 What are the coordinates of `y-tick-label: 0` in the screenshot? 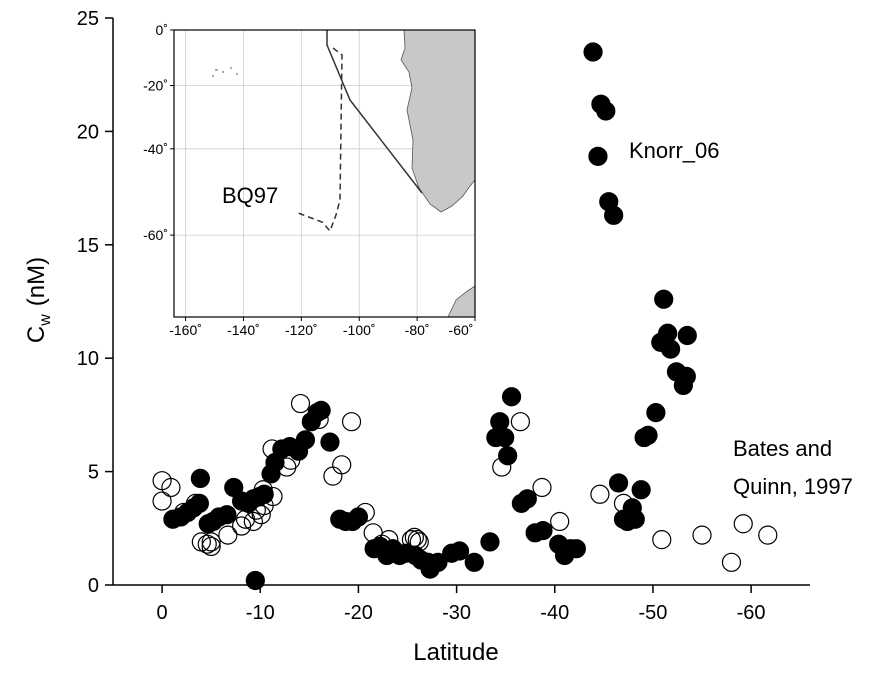 It's located at (93, 586).